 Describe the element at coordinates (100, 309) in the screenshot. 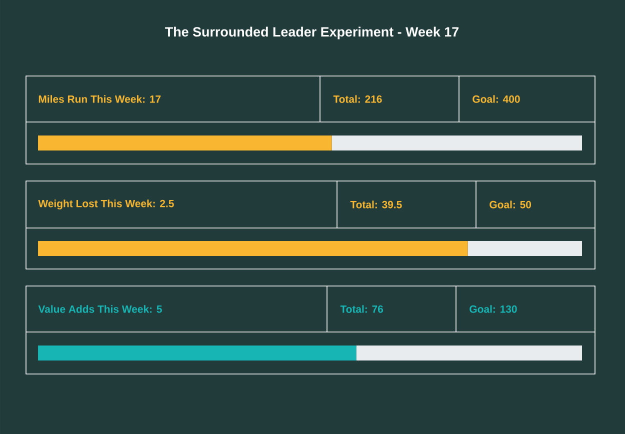

I see `chart-title: Value Adds This Week: 5` at that location.